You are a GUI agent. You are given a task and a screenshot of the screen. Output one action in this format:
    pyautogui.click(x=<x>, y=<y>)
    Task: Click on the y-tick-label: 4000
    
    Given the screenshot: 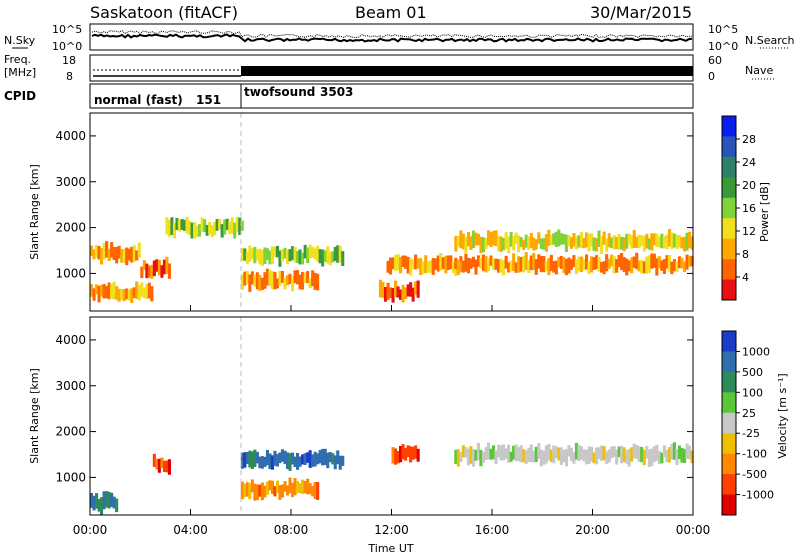 What is the action you would take?
    pyautogui.click(x=70, y=136)
    